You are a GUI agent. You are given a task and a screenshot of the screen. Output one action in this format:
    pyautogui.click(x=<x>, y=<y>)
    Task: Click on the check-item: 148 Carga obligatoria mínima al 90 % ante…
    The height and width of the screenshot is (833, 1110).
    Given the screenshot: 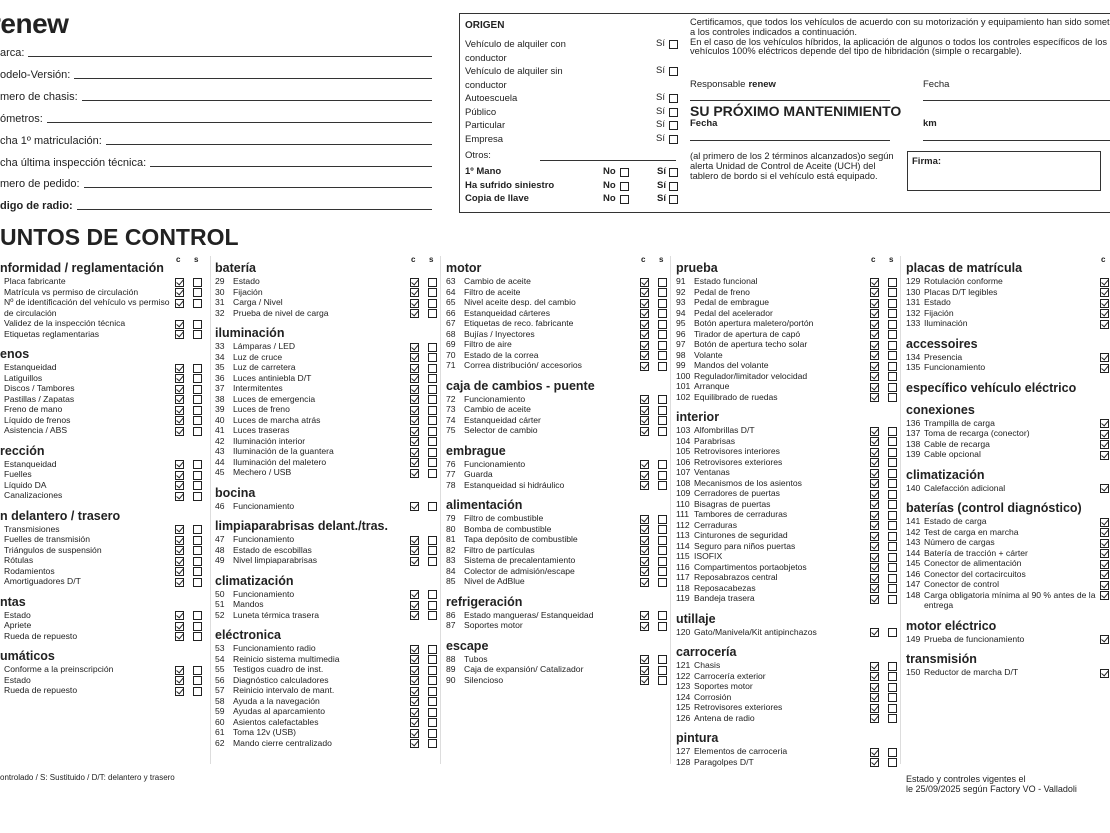 What is the action you would take?
    pyautogui.click(x=1008, y=600)
    